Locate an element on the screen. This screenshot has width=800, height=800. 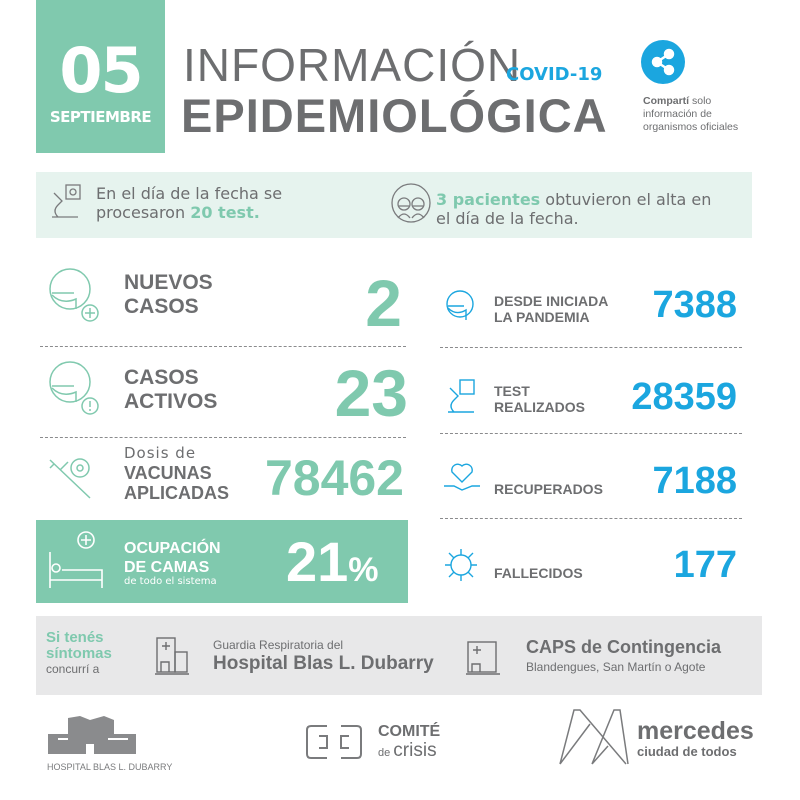
bed-occupancy-box: OCUPACIÓN DE CAMAS de todo el sistema 21% is located at coordinates (222, 561).